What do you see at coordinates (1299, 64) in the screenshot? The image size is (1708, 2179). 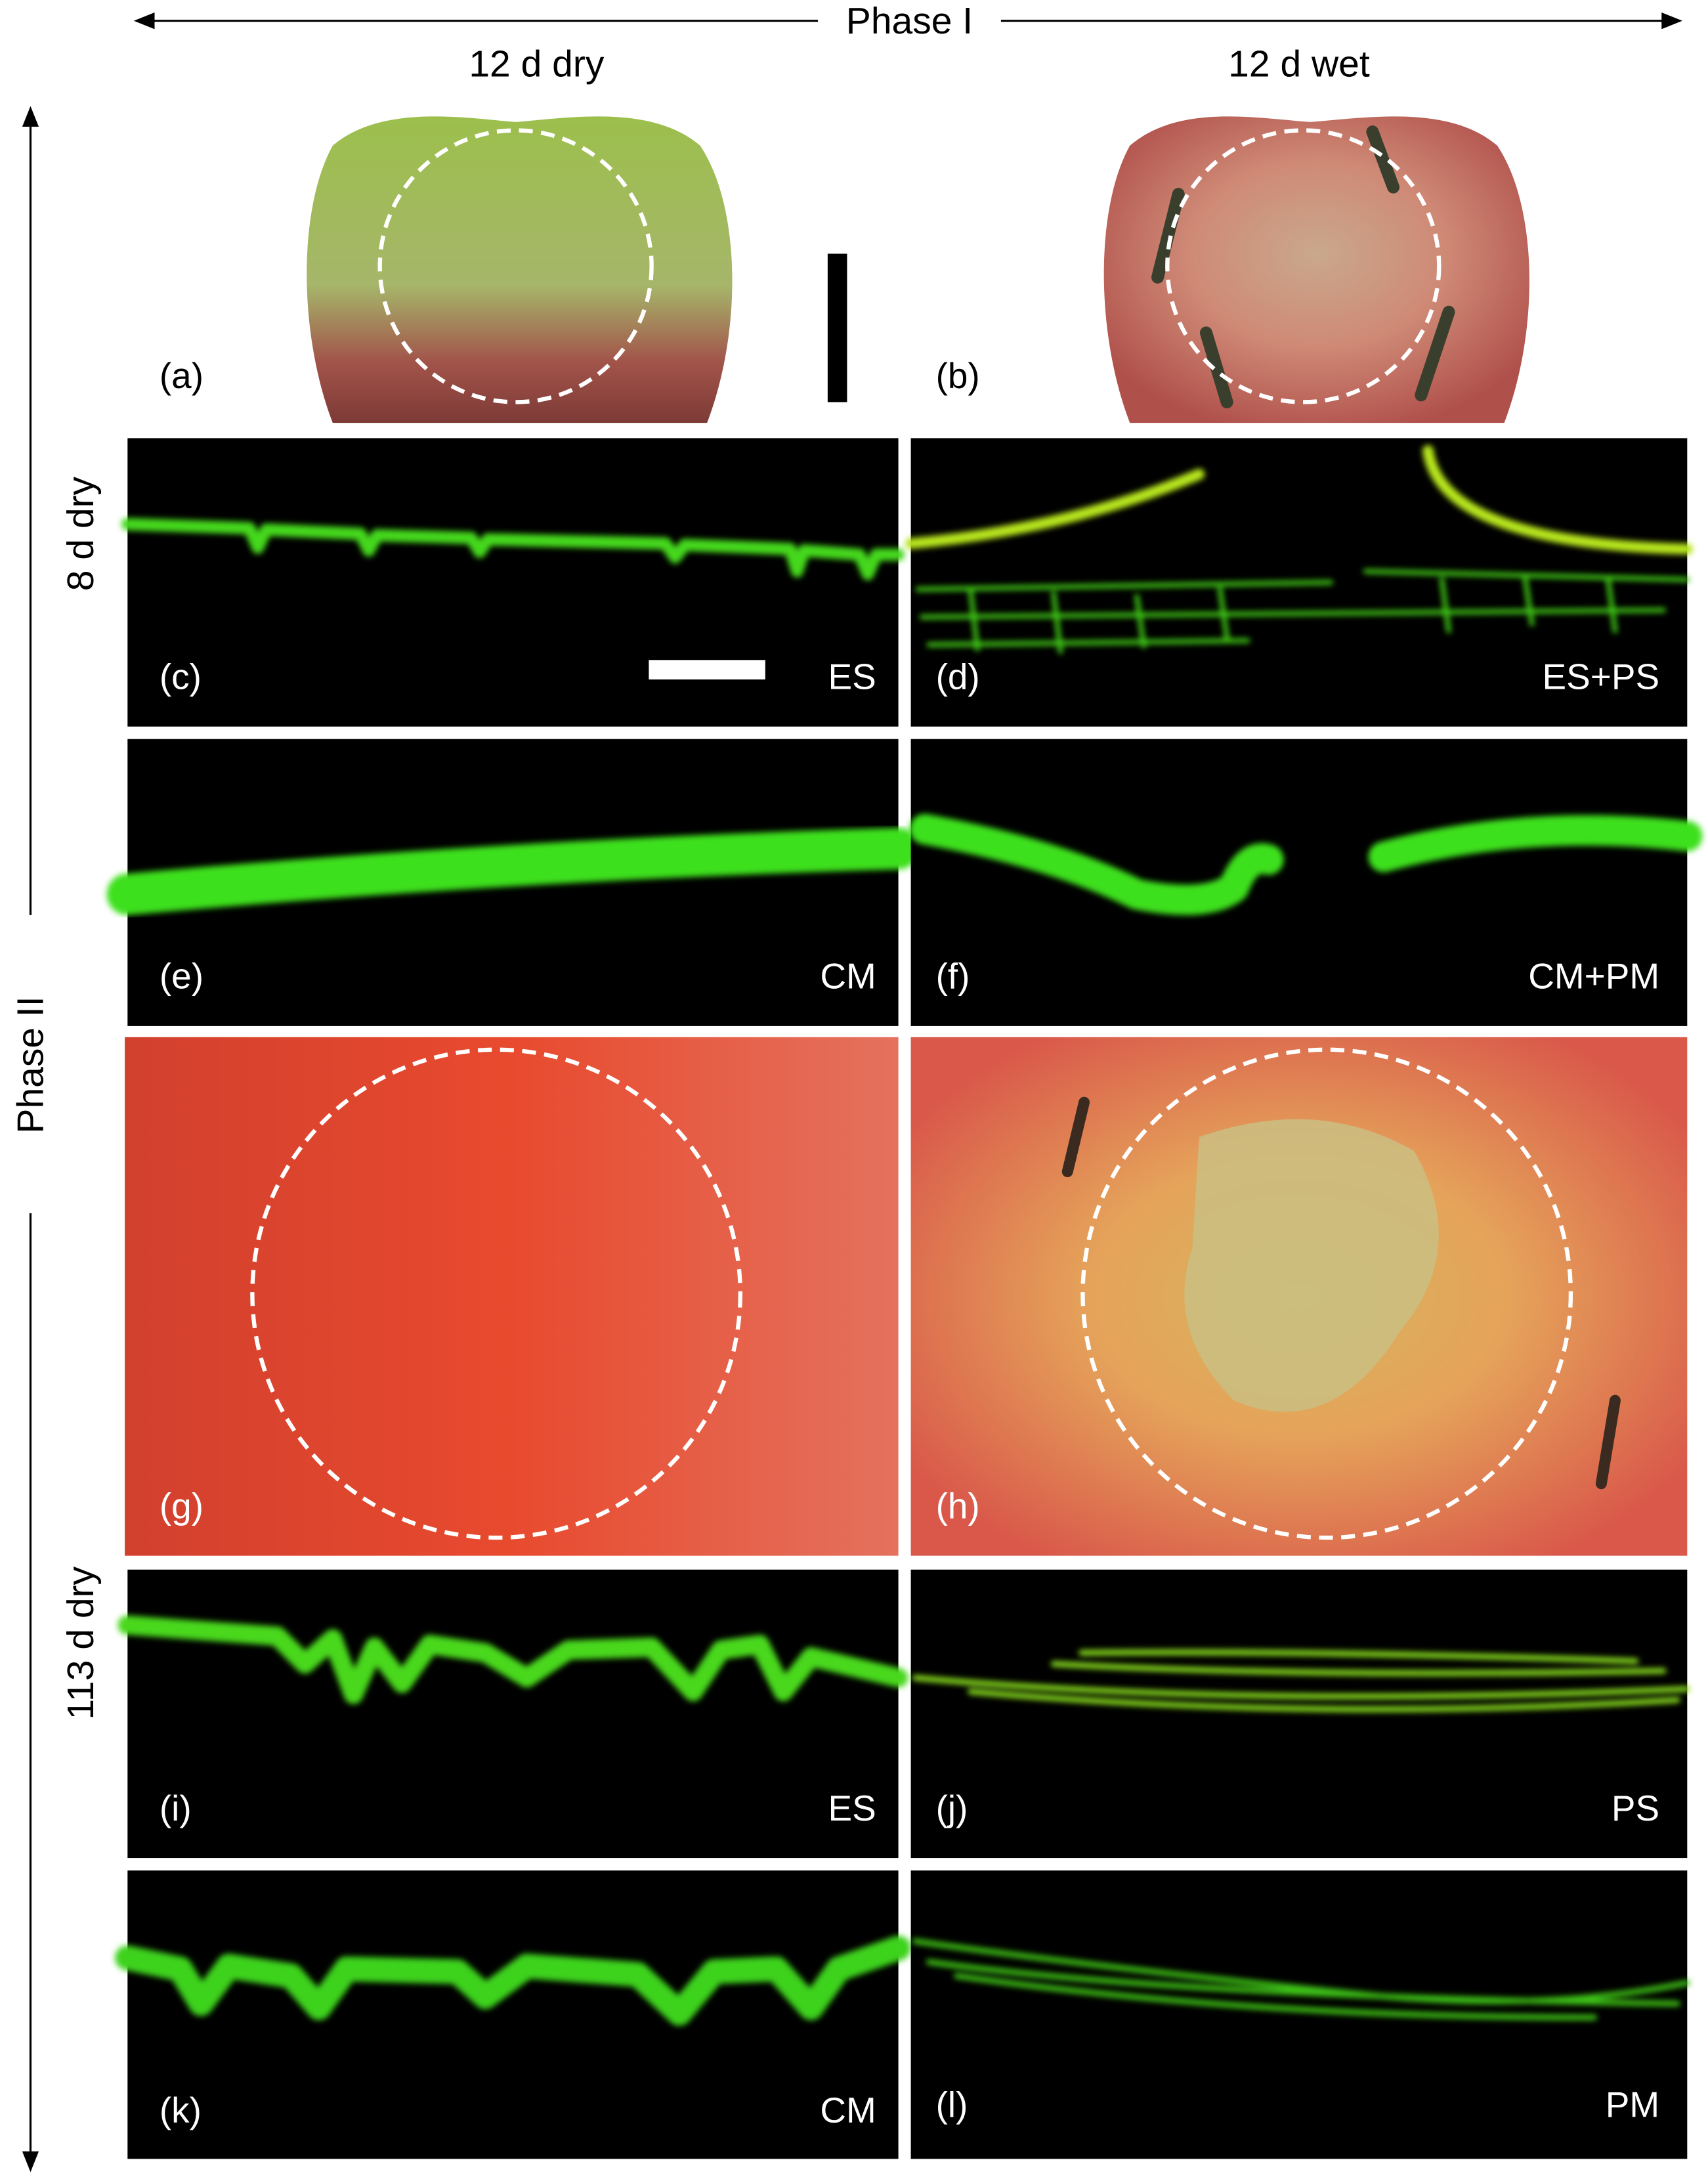 I see `column-label: 12 d wet` at bounding box center [1299, 64].